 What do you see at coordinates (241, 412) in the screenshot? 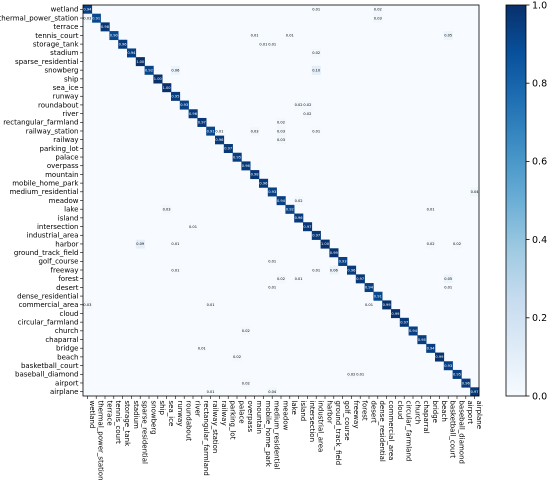
I see `x-tick-label: palace` at bounding box center [241, 412].